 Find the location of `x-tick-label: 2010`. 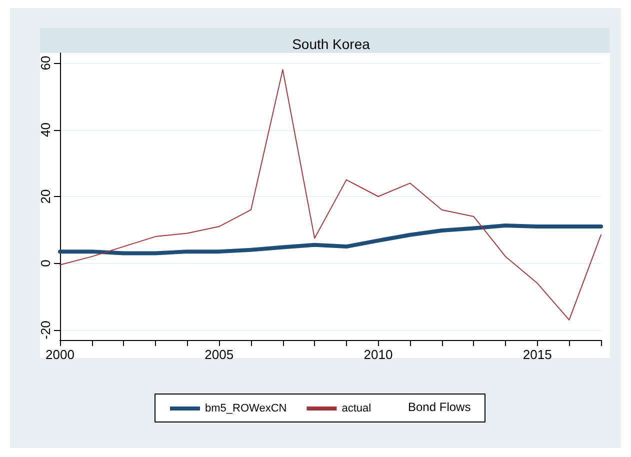

x-tick-label: 2010 is located at coordinates (378, 354).